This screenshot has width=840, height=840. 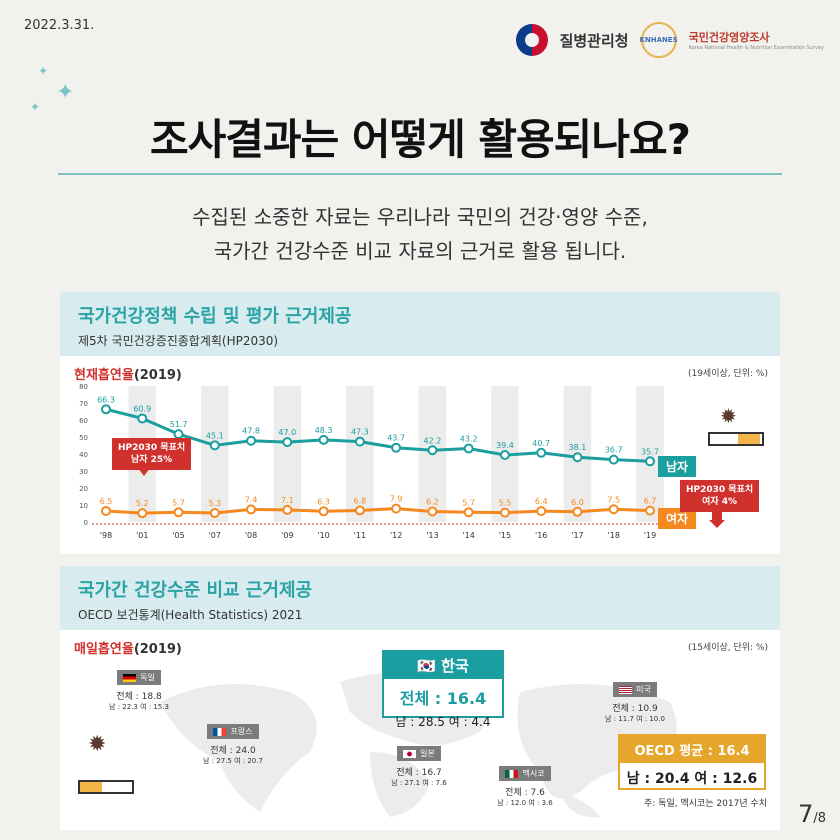 I want to click on country-japan: 일본 전체 : 16.7 남 : 27.1 여 : 7.6, so click(x=419, y=767).